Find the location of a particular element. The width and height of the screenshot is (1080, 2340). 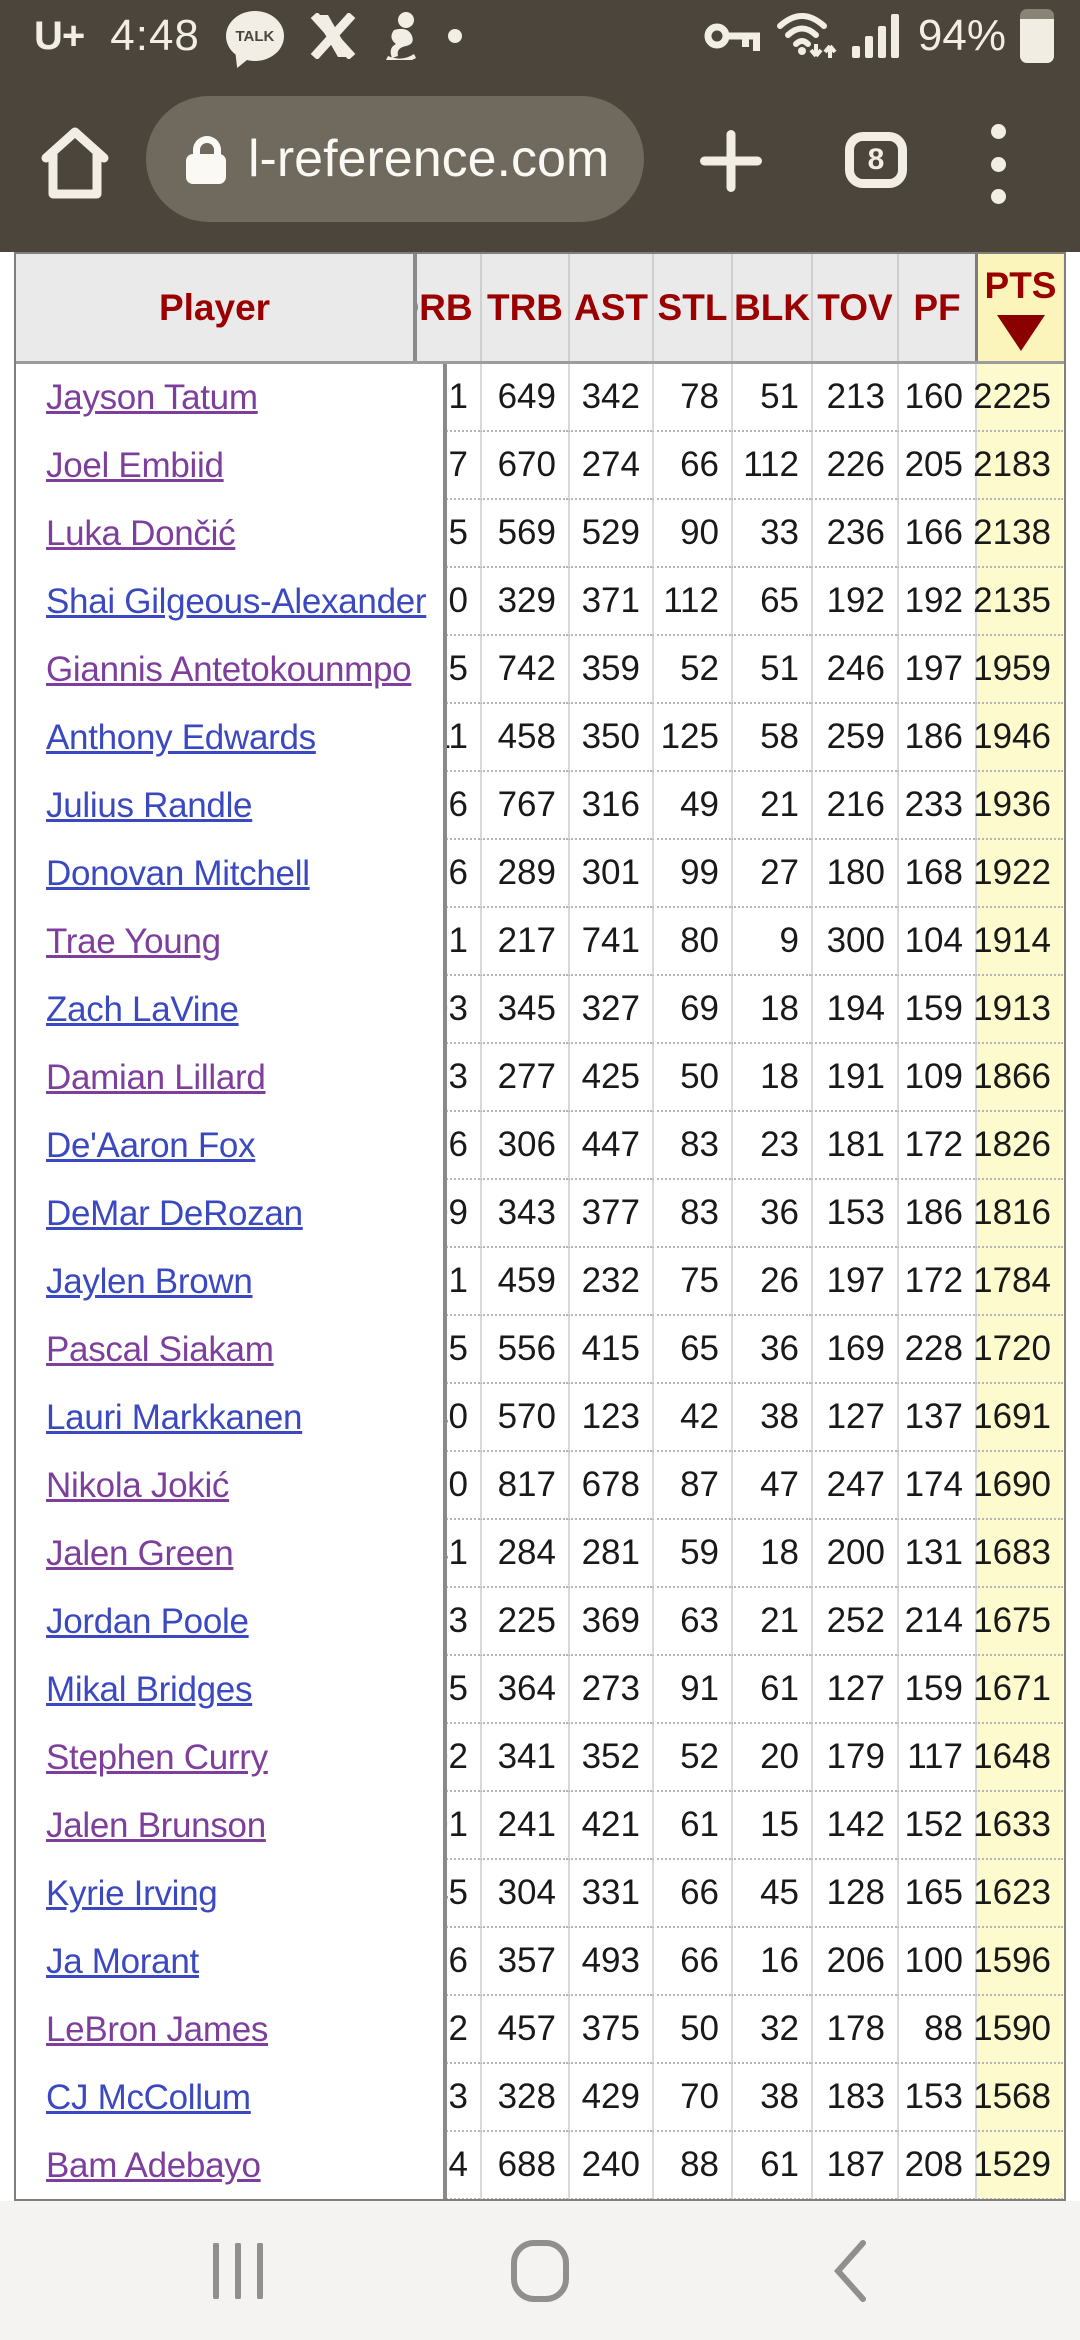

cell-tov: 213 is located at coordinates (854, 398).